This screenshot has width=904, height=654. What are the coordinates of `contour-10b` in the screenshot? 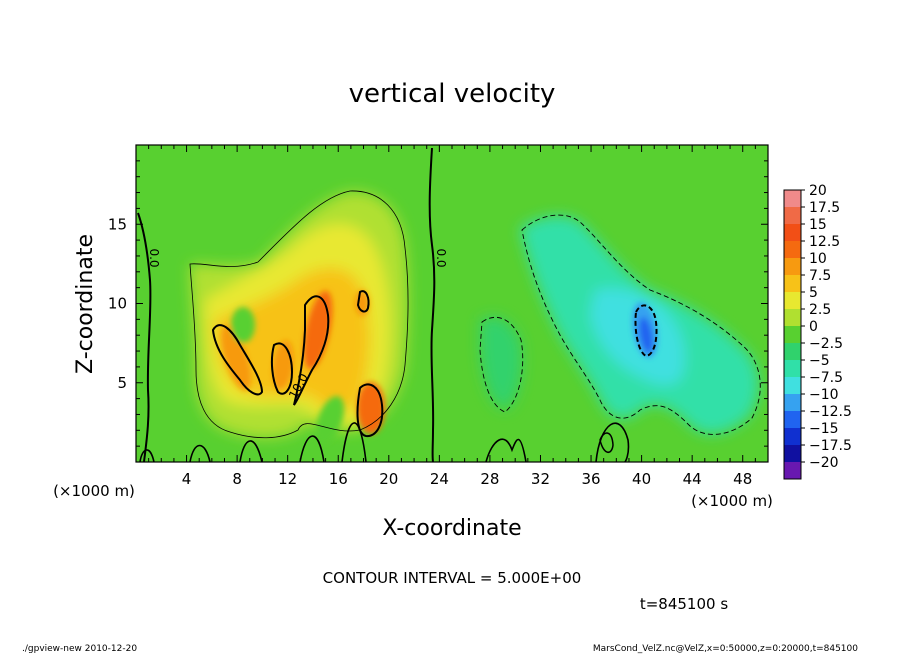 It's located at (282, 368).